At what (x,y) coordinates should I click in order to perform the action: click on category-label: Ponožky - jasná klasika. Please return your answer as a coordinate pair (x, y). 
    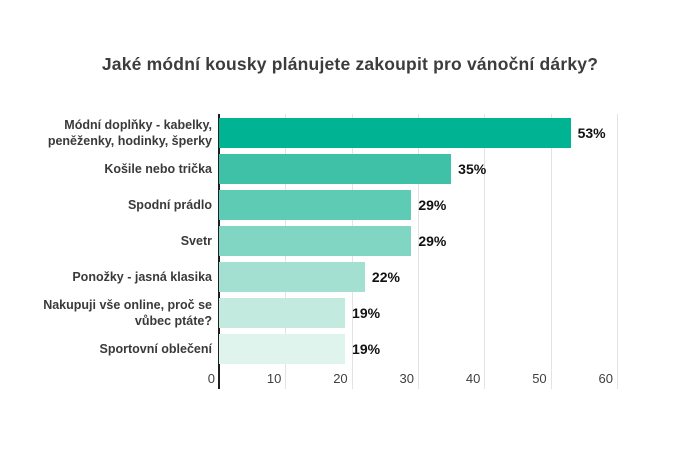
    Looking at the image, I should click on (142, 277).